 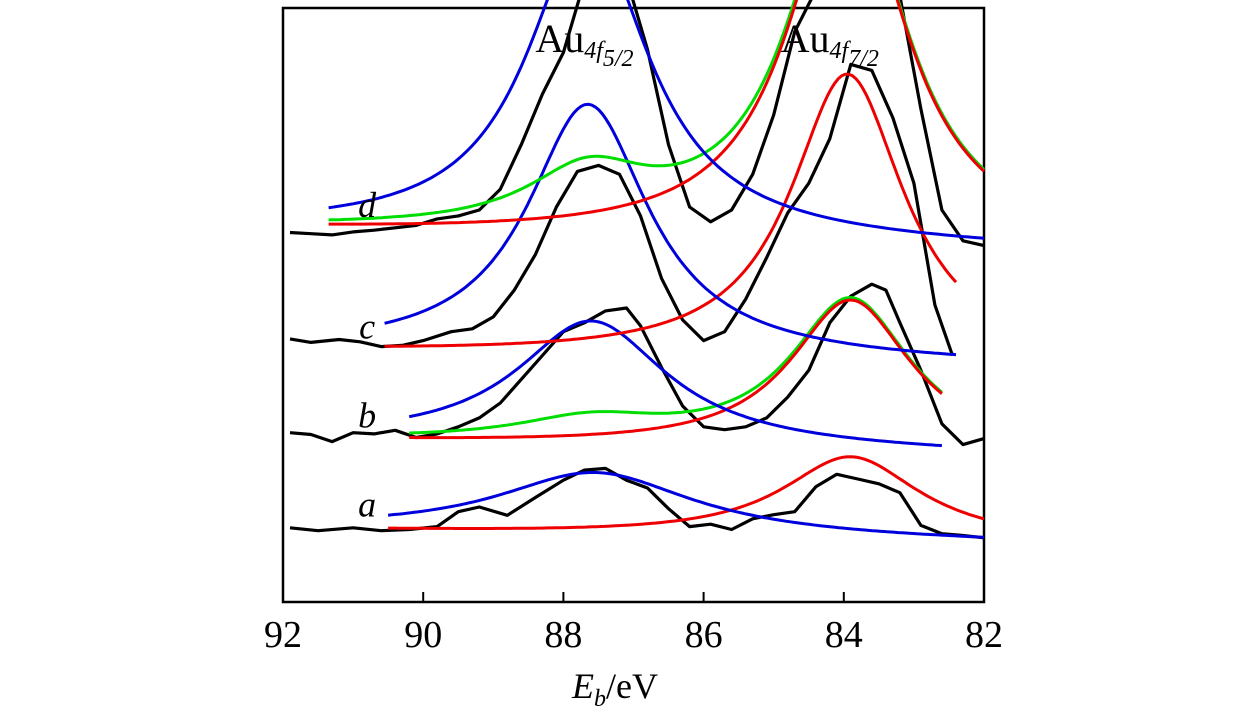 I want to click on peak-label-subsub: 7/2, so click(x=863, y=59).